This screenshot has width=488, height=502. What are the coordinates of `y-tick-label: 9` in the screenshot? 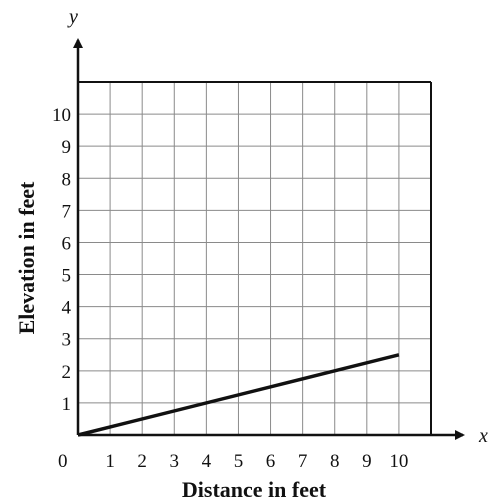 It's located at (67, 147).